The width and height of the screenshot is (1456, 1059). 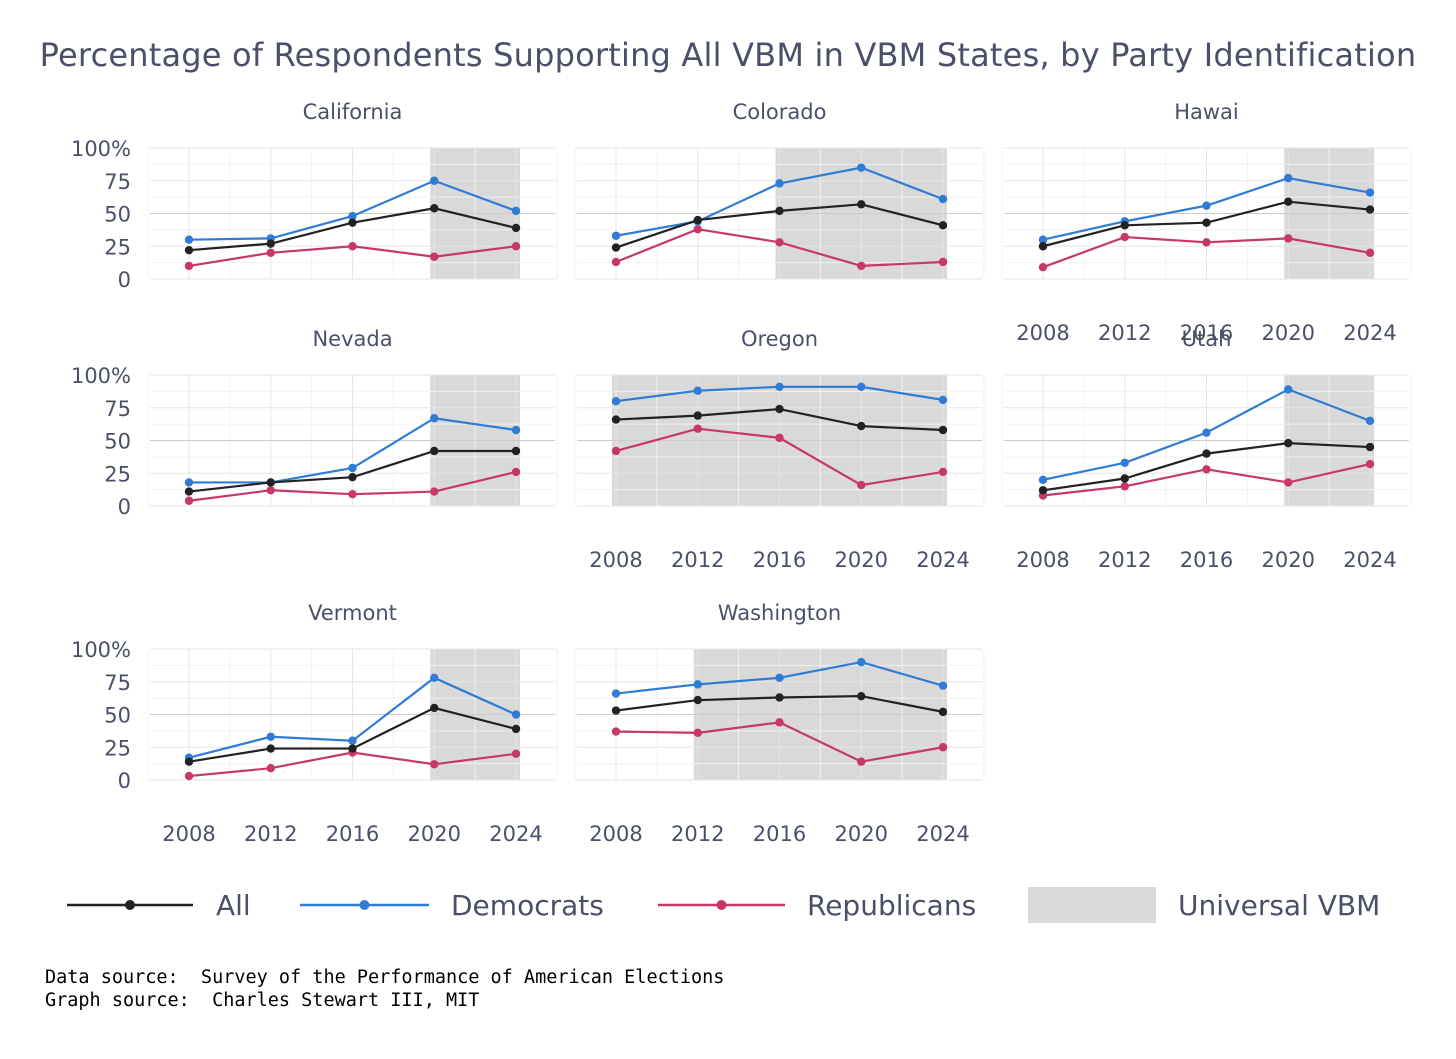 What do you see at coordinates (1124, 333) in the screenshot?
I see `x-tick-label-hawai: 2012` at bounding box center [1124, 333].